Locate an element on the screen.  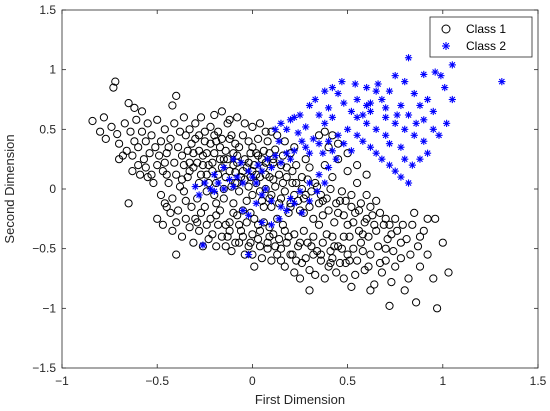
legend-class-2-marker is located at coordinates (446, 46).